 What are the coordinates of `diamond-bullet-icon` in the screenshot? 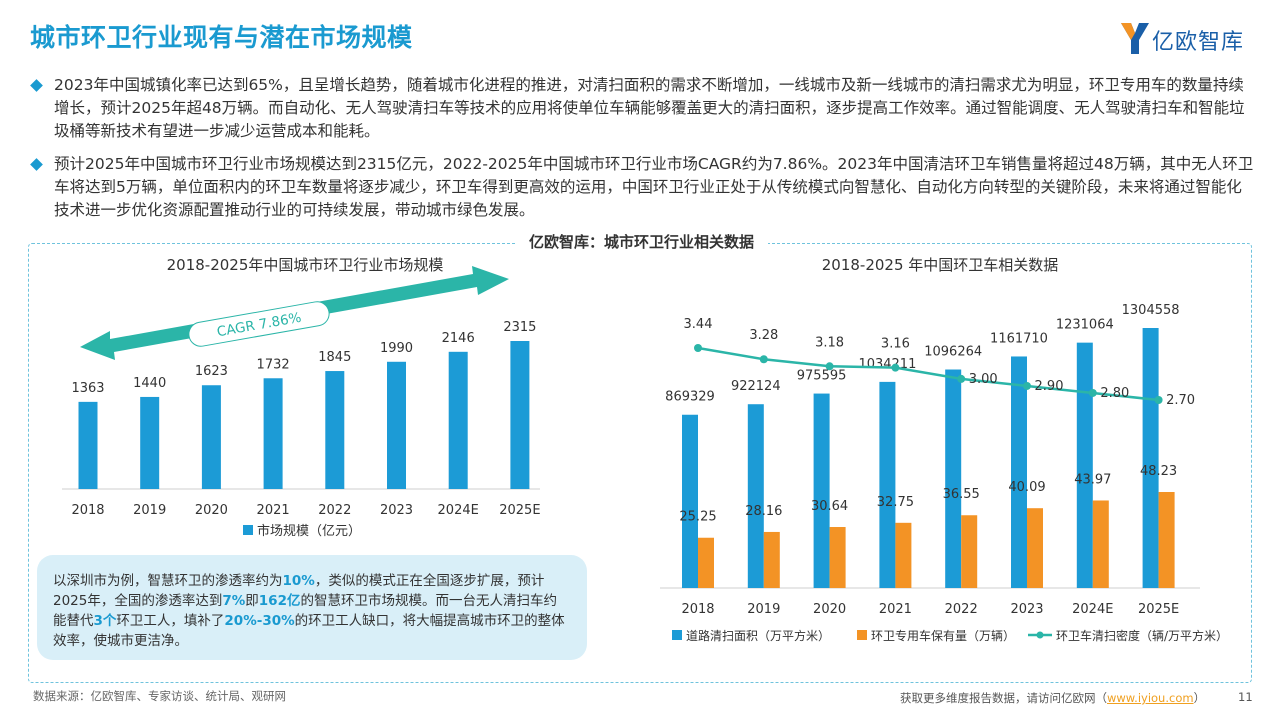 It's located at (36, 85).